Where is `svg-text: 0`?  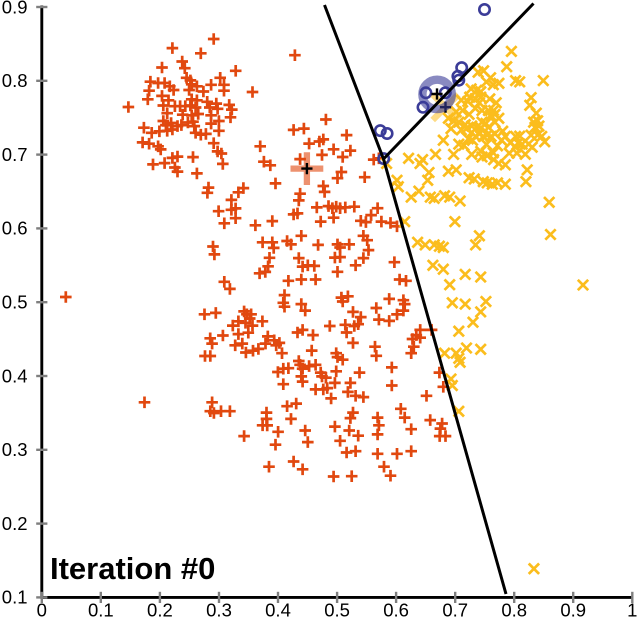
svg-text: 0 is located at coordinates (42, 610).